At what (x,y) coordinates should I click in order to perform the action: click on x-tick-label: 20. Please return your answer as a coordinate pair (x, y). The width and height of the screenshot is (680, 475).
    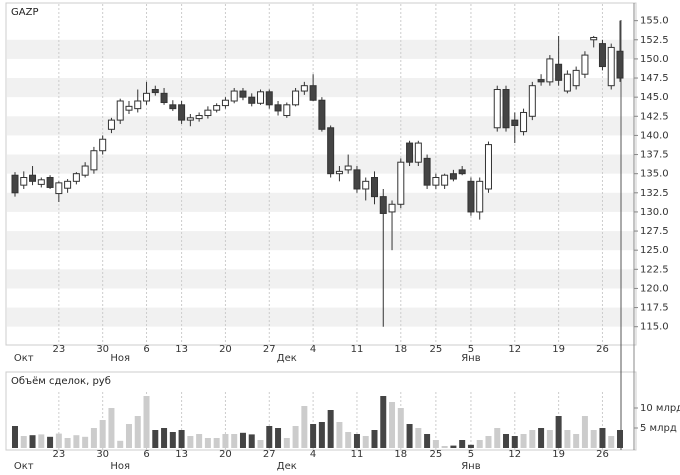
    Looking at the image, I should click on (225, 454).